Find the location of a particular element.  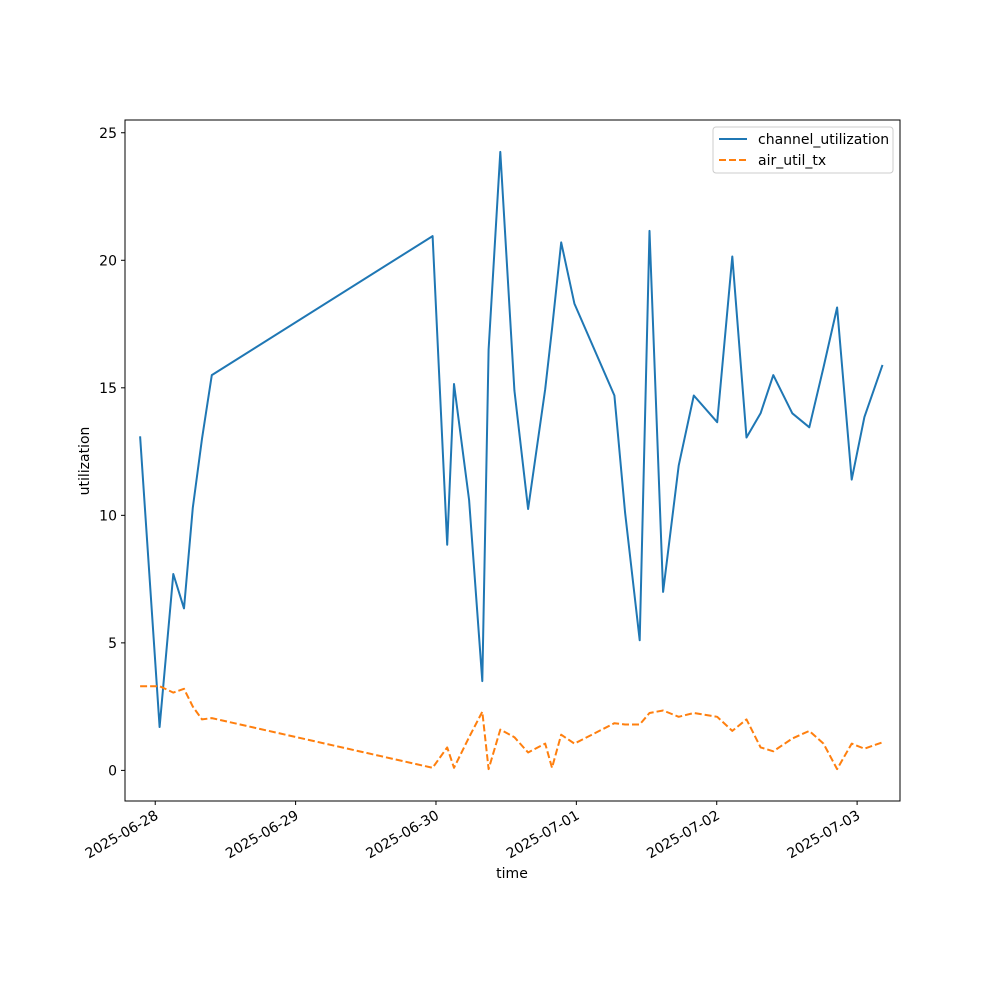

y-tick-label: 20 is located at coordinates (108, 261).